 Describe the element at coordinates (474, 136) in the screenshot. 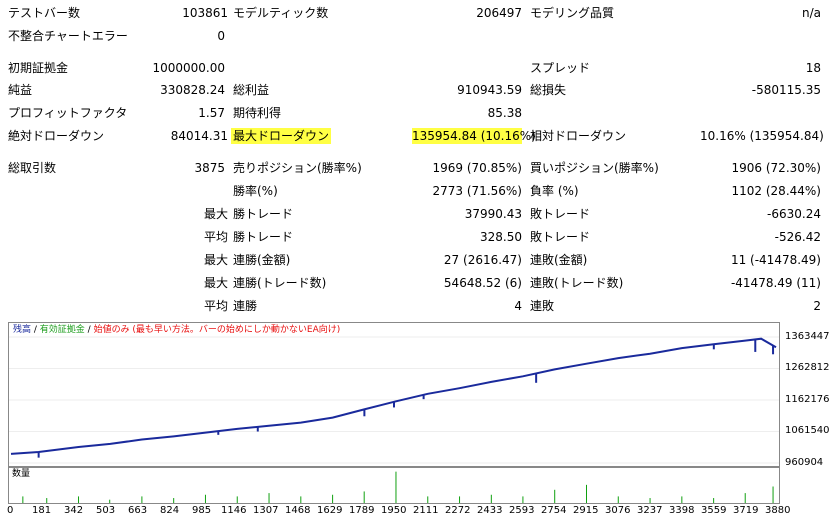

I see `value-maximal-drawdown: 135954.84 (10.16%)` at that location.